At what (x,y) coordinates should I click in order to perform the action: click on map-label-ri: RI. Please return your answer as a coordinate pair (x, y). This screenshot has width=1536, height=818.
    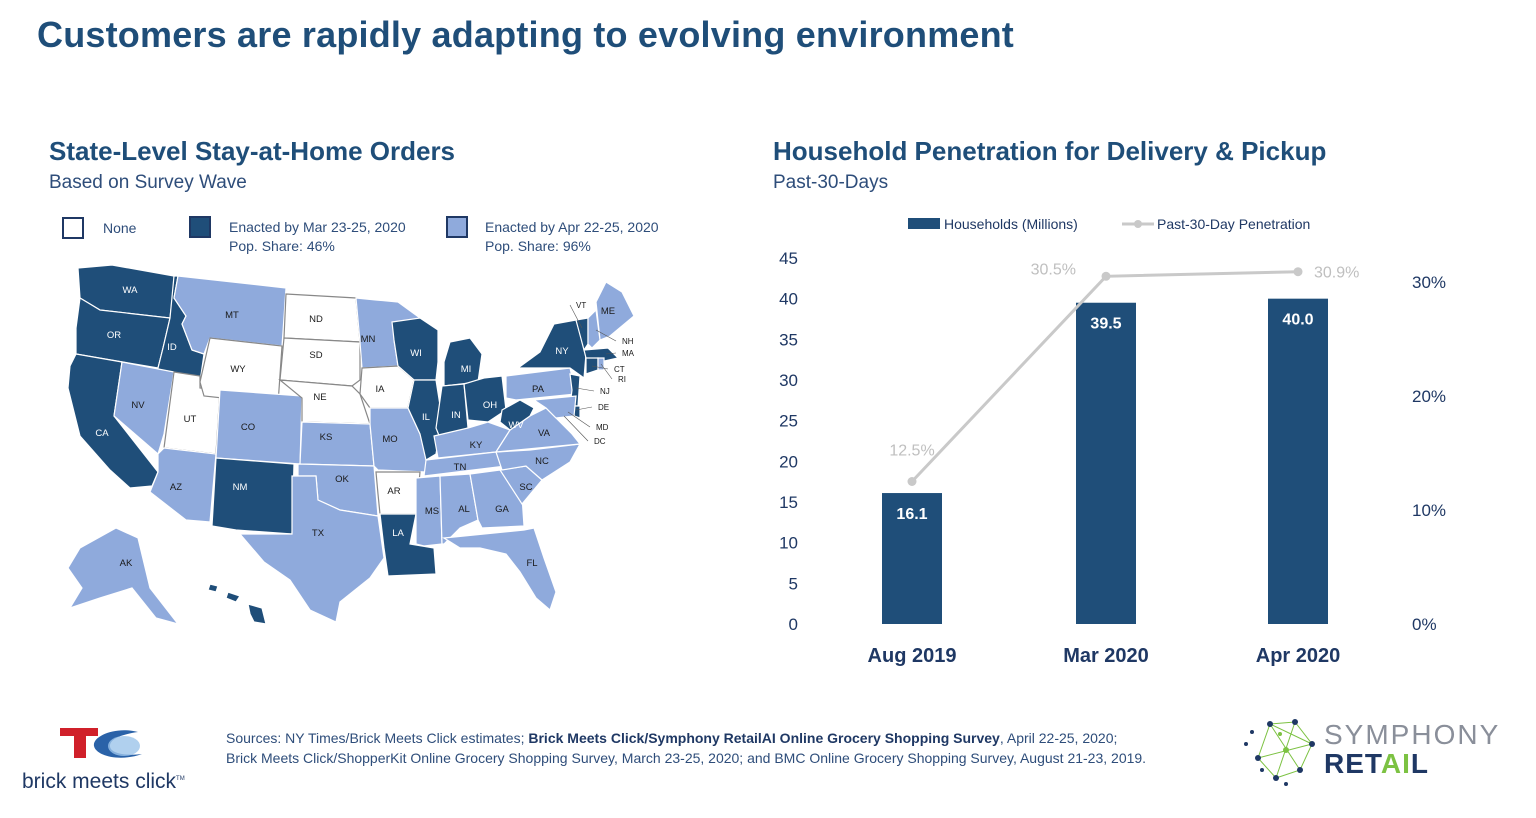
    Looking at the image, I should click on (622, 379).